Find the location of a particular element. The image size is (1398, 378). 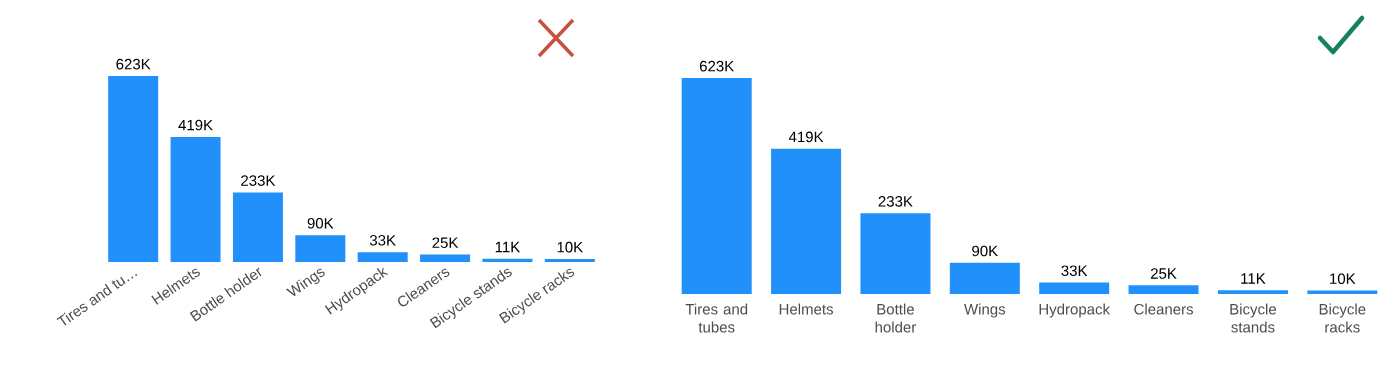

x-tick-label: Hydropack is located at coordinates (1075, 310).